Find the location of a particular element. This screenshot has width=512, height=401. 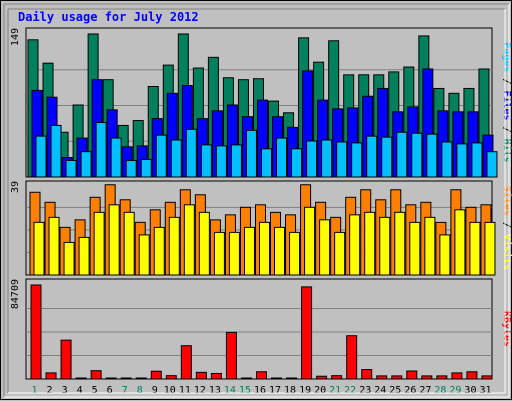

day-label: 24 is located at coordinates (380, 390).